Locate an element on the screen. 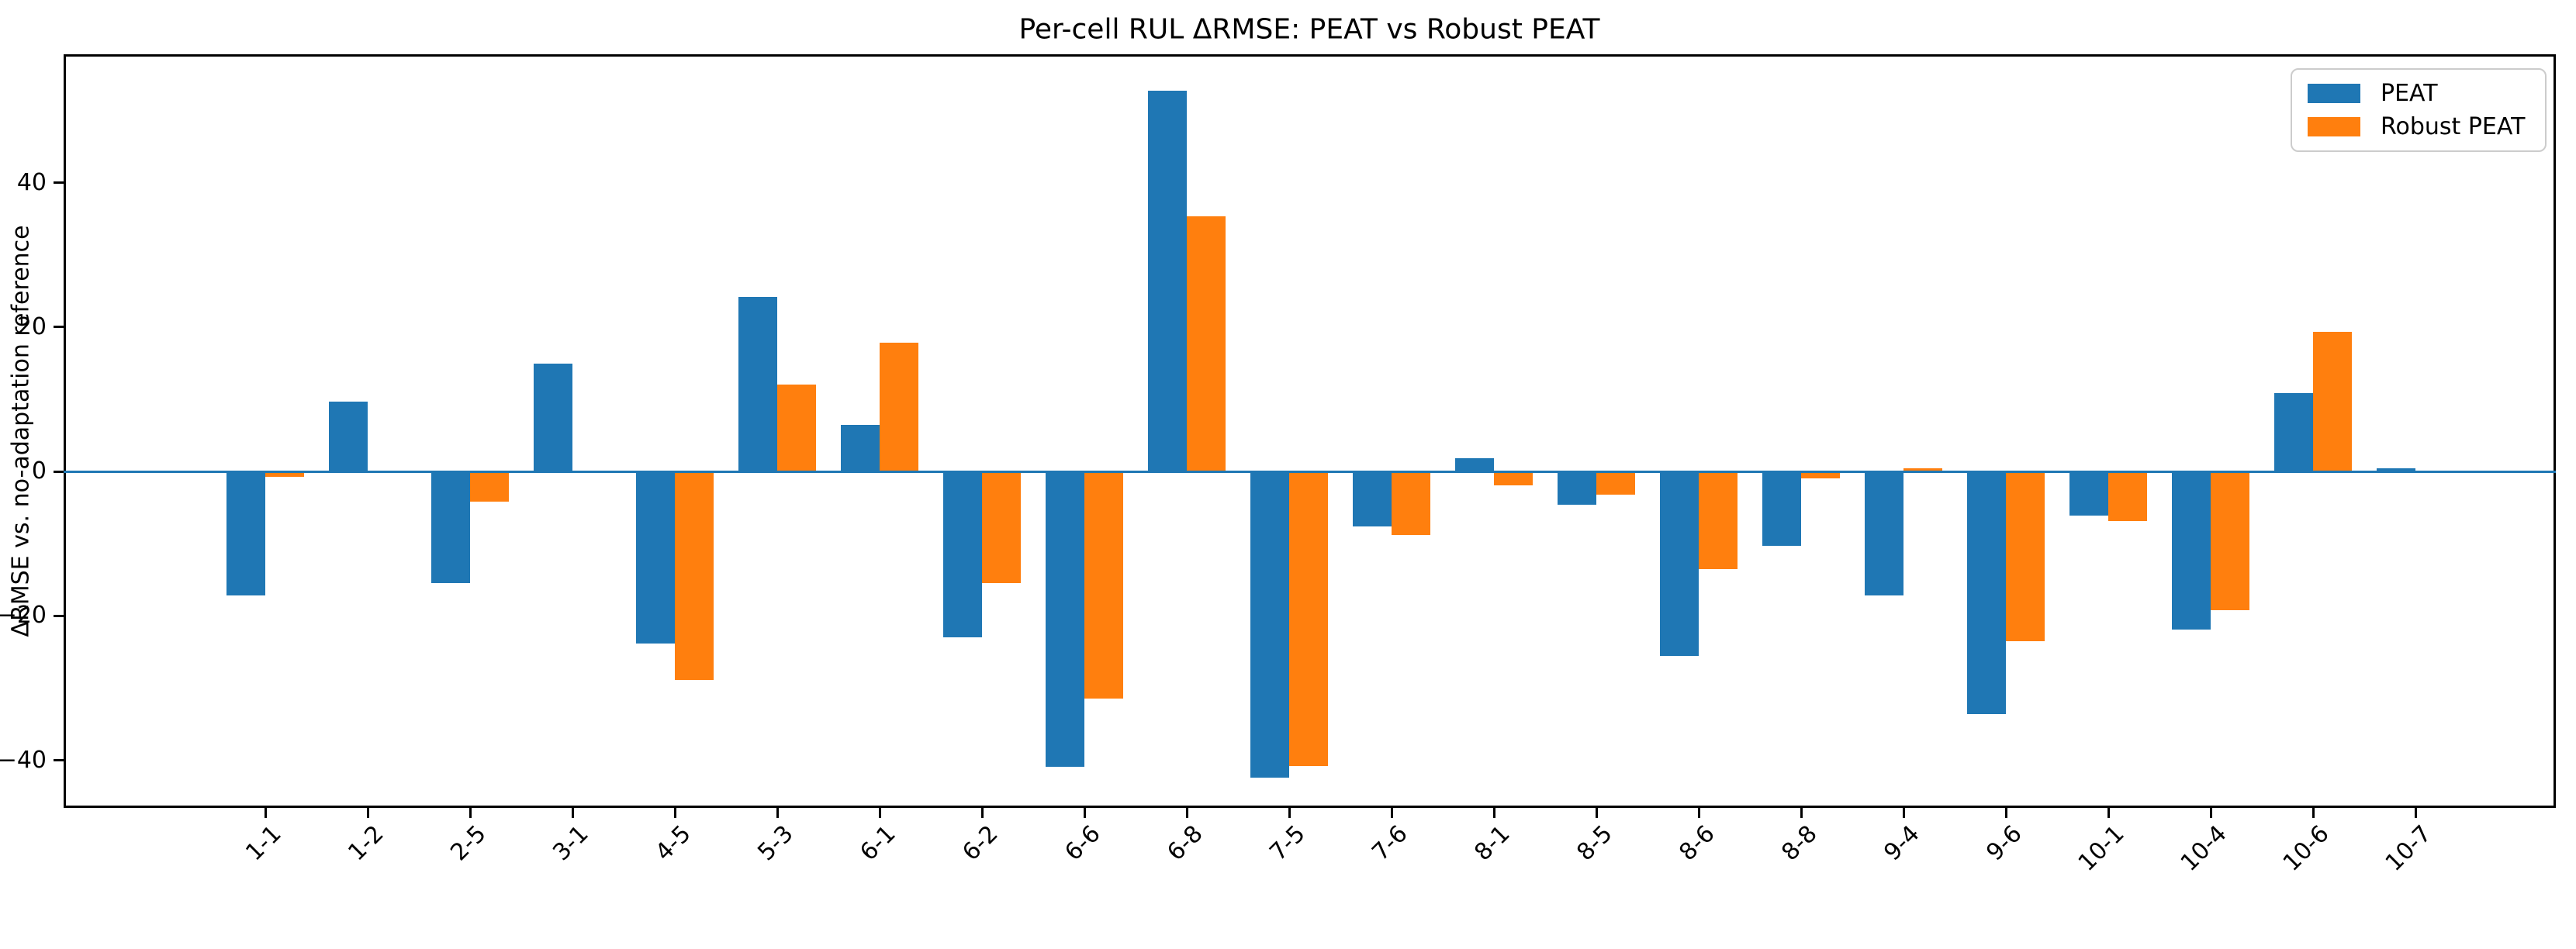  chart-title: Per-cell RUL ΔRMSE: PEAT vs Robust PEAT is located at coordinates (1309, 29).